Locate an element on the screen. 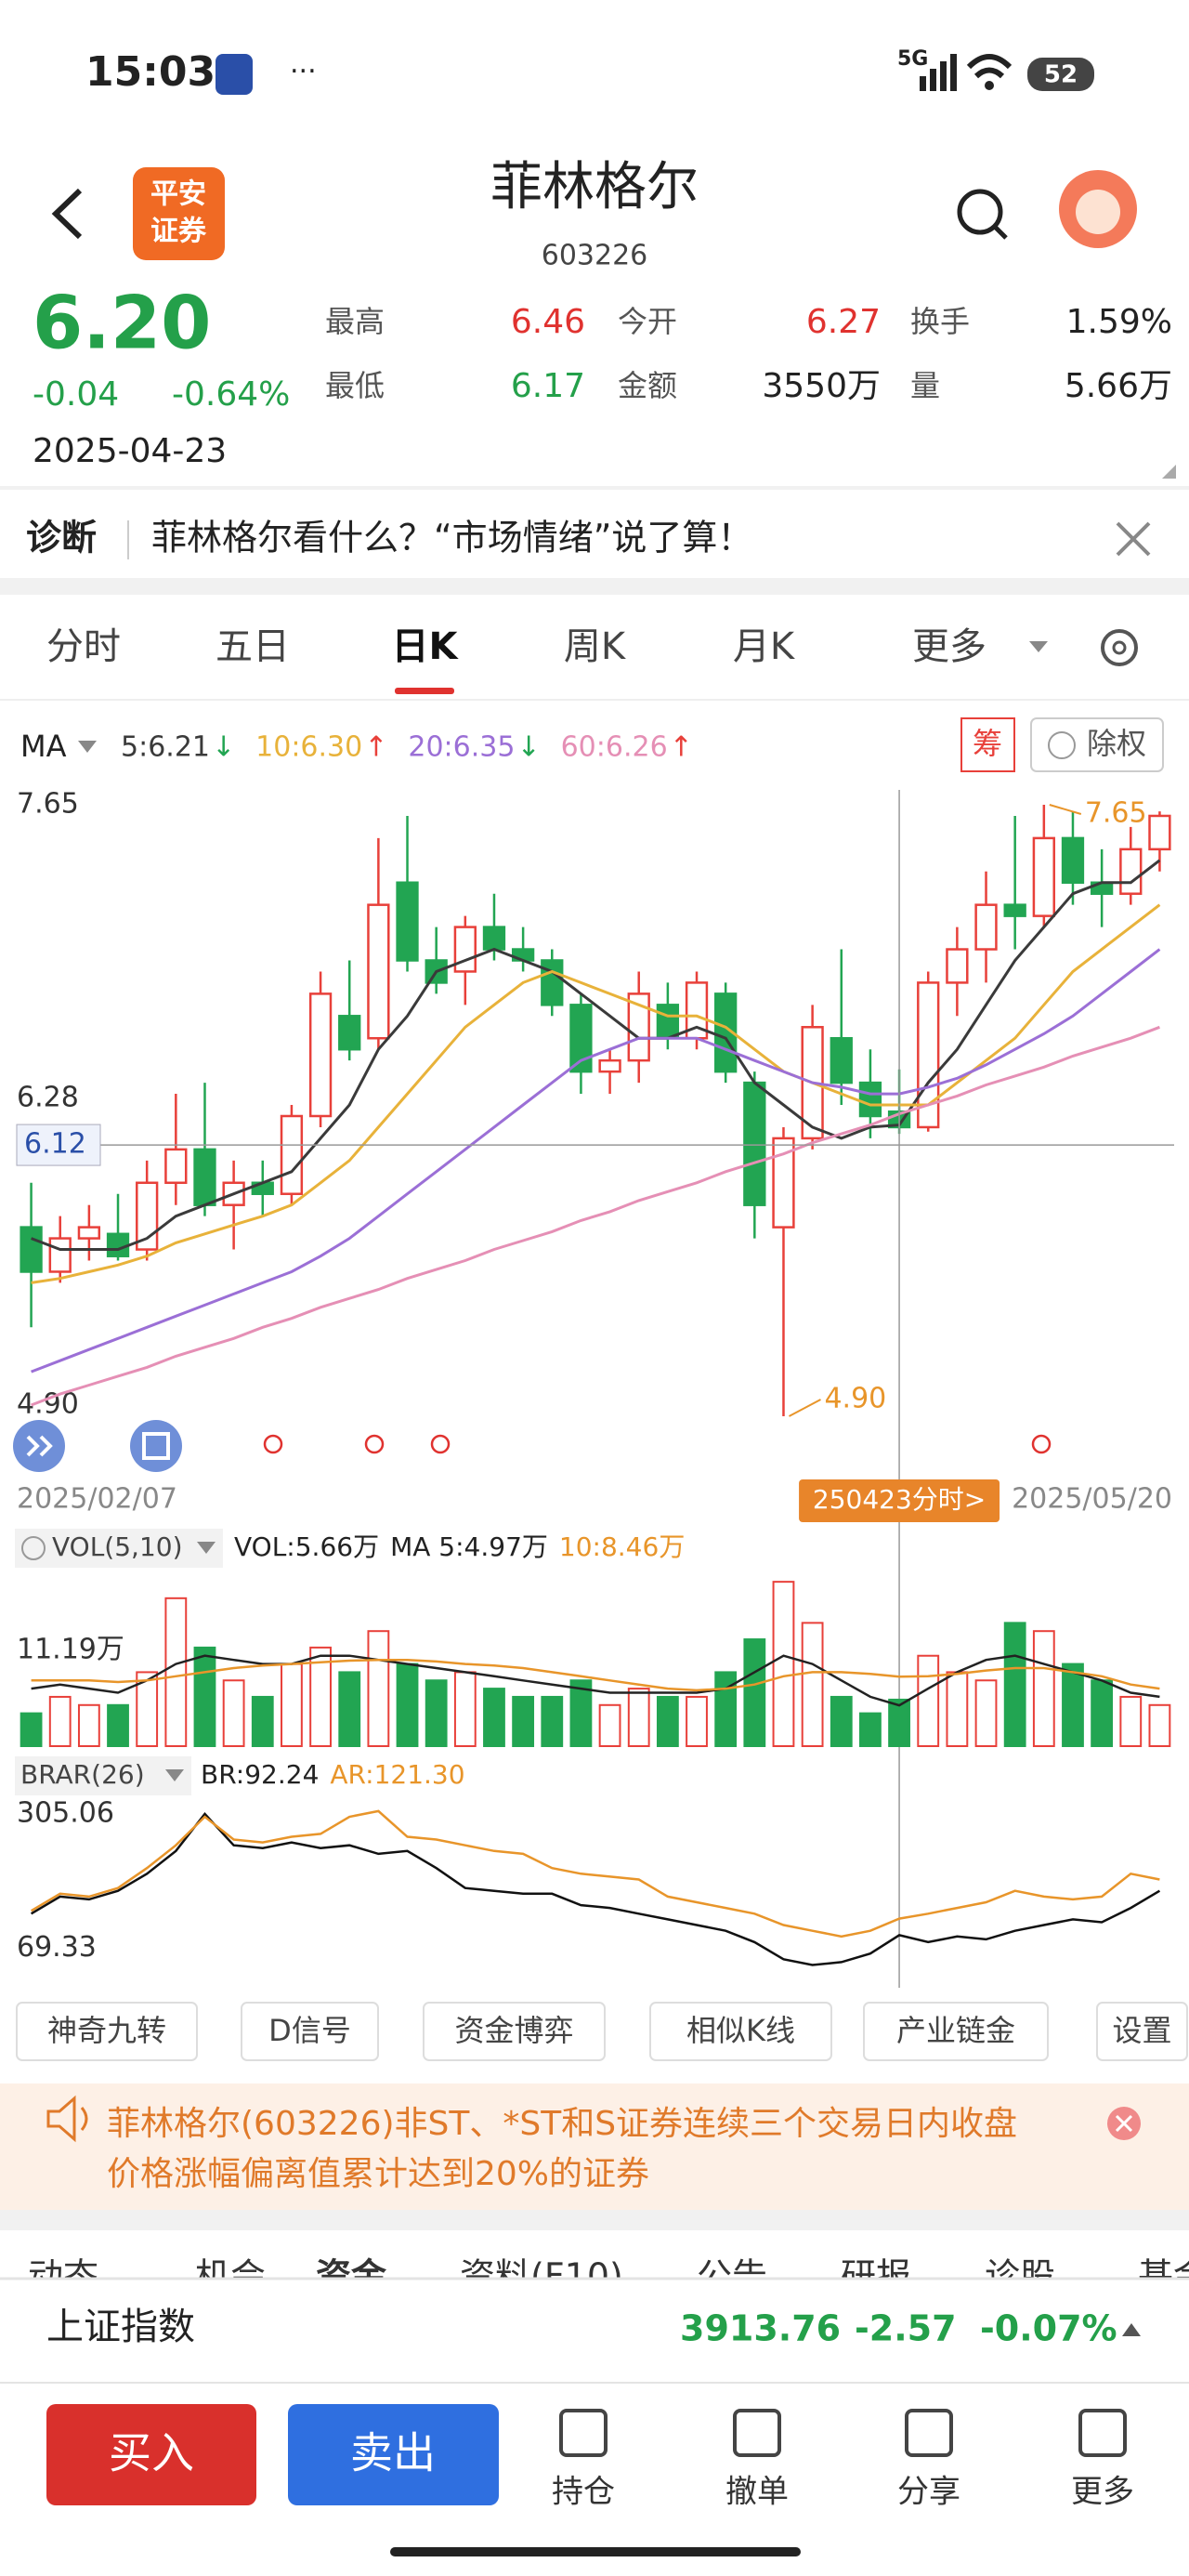 The height and width of the screenshot is (2576, 1189). tool-label: 神奇九转 is located at coordinates (107, 2030).